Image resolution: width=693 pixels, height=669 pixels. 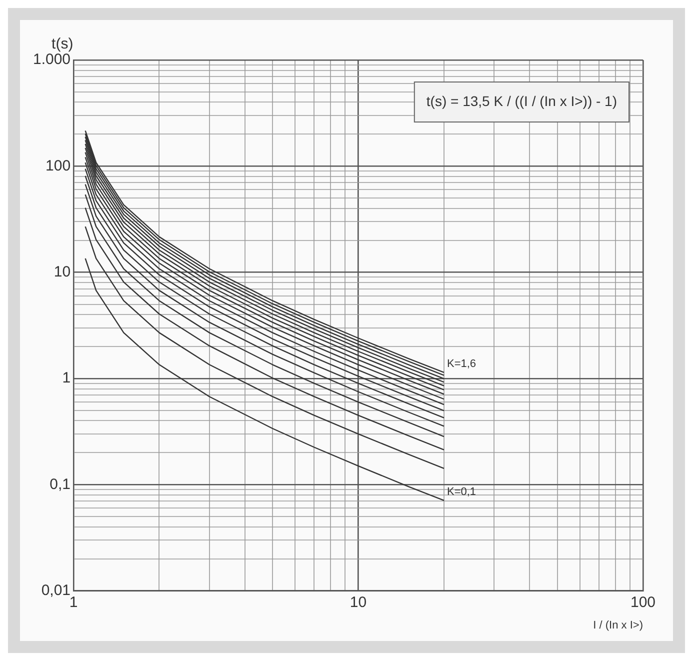 I want to click on y-tick-label: 0,01, so click(x=56, y=590).